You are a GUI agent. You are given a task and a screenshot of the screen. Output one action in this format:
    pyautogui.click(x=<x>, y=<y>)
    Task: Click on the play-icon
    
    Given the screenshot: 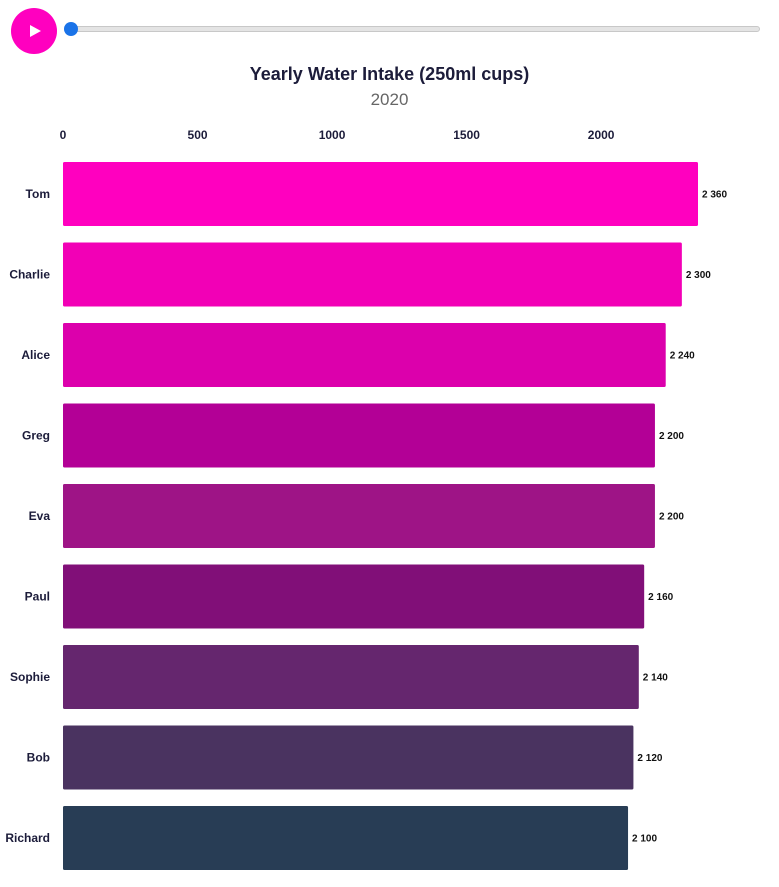 What is the action you would take?
    pyautogui.click(x=34, y=31)
    